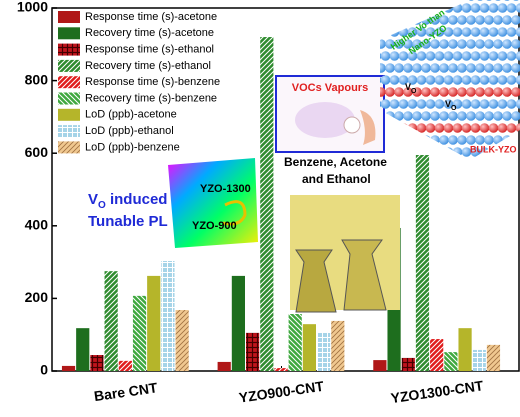 The height and width of the screenshot is (417, 520). I want to click on legend-label: LoD (ppb)-ethanol, so click(129, 131).